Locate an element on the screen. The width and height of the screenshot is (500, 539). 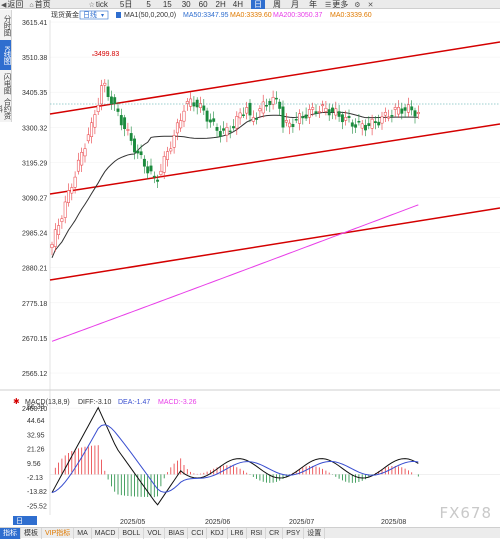
more-button: ☰更多 is located at coordinates (336, 4).